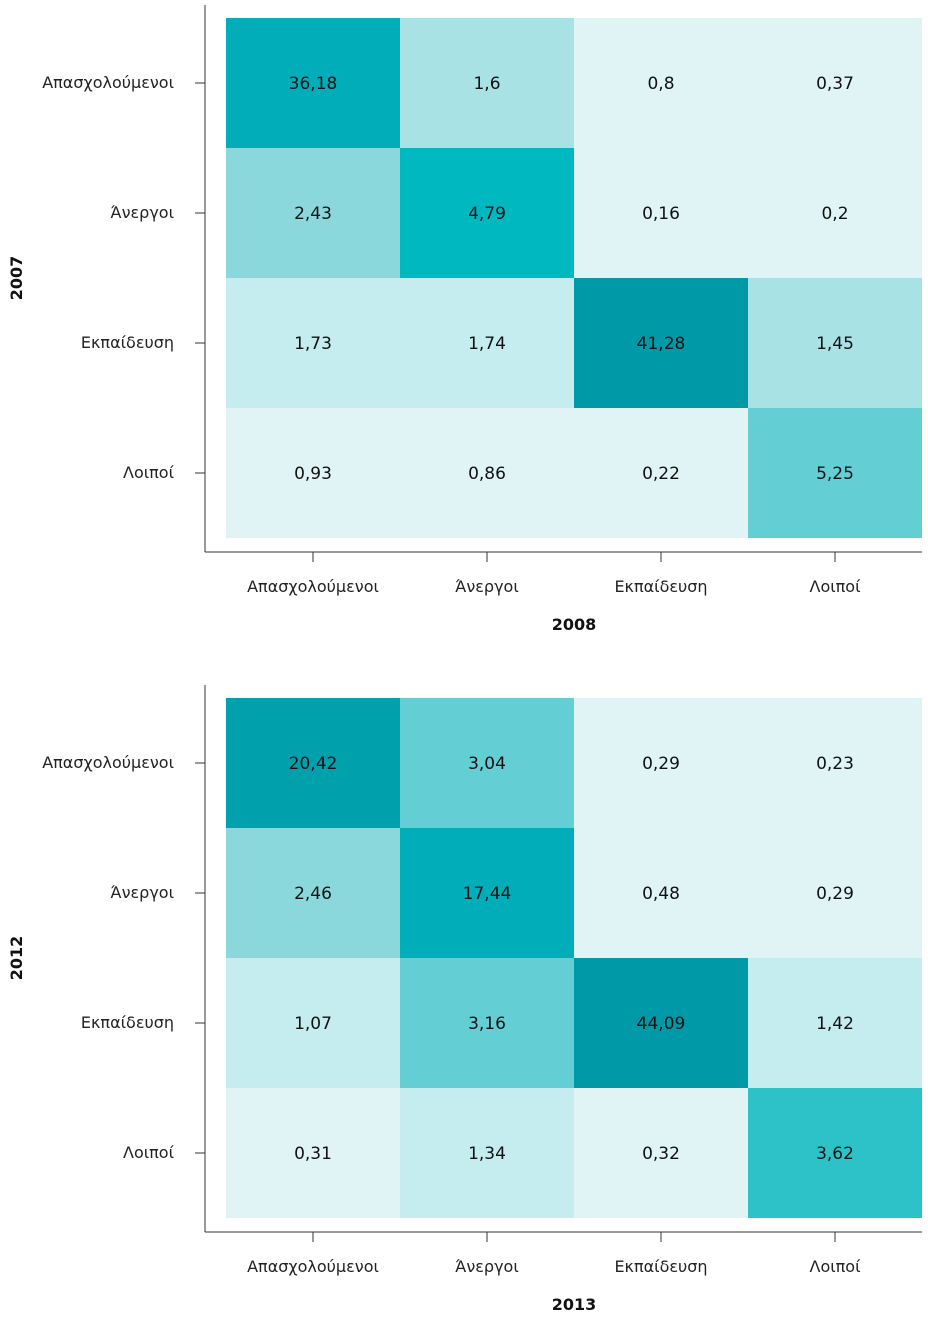  I want to click on cell-value-label: 3,04, so click(487, 764).